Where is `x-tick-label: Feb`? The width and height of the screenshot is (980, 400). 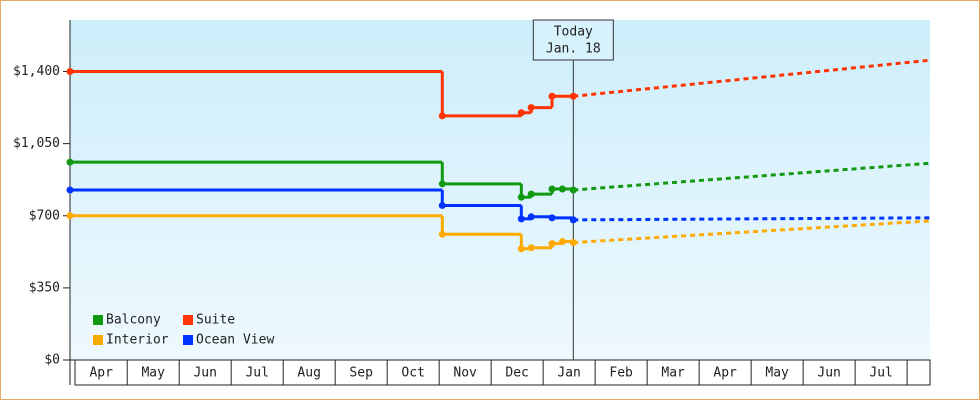 x-tick-label: Feb is located at coordinates (621, 373).